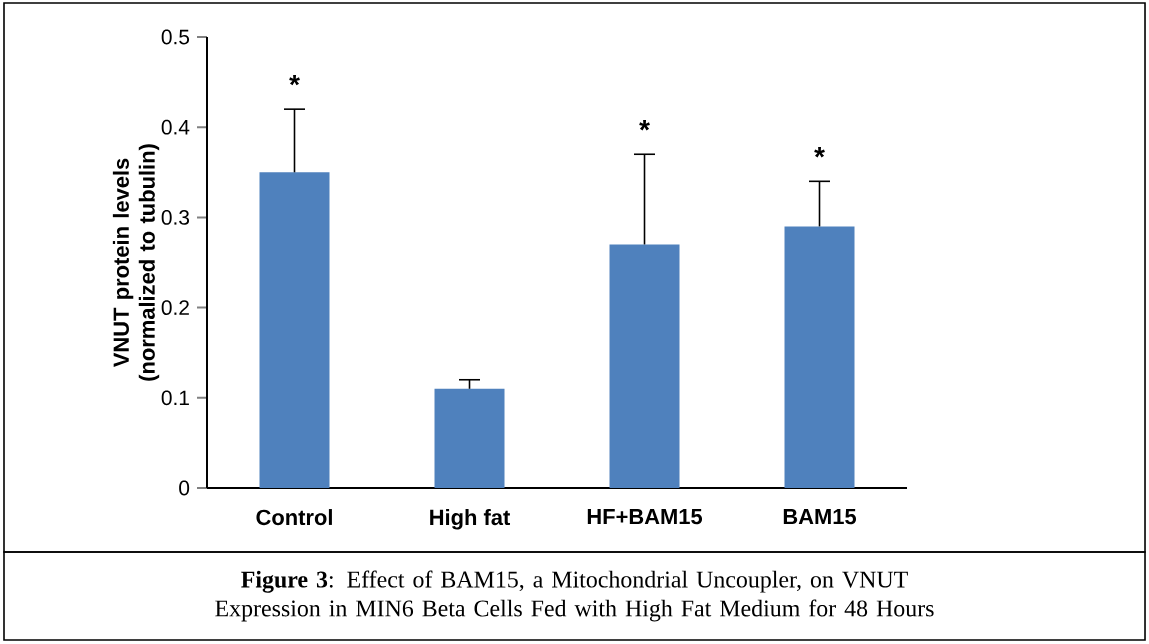 The width and height of the screenshot is (1149, 644). I want to click on x-tick-label: High fat, so click(470, 519).